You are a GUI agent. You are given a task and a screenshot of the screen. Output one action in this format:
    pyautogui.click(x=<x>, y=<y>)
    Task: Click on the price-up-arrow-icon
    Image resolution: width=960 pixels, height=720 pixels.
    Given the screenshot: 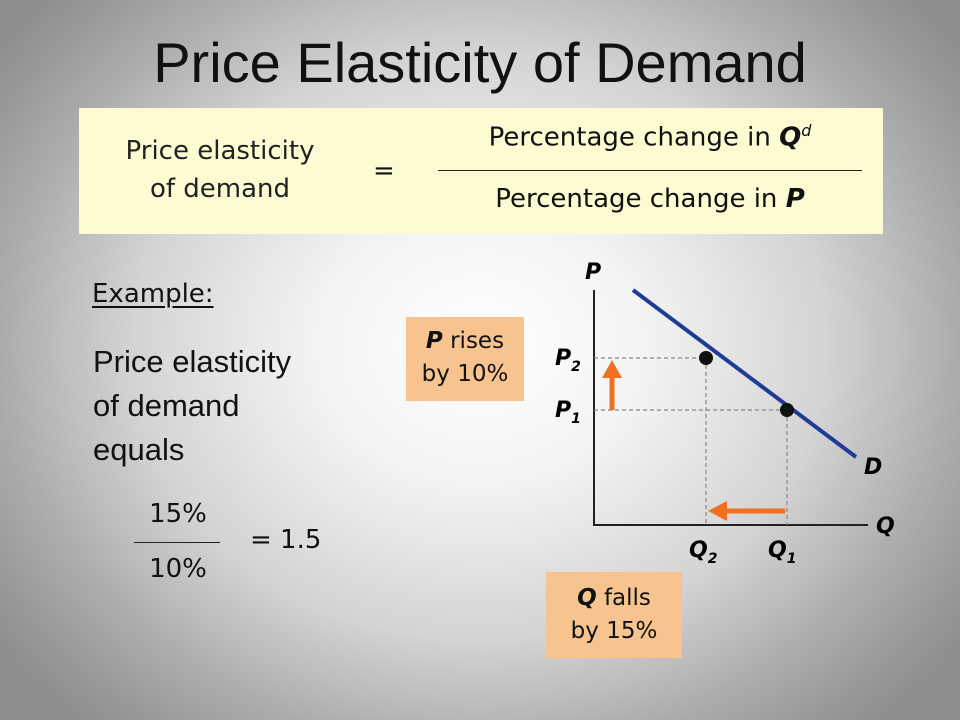 What is the action you would take?
    pyautogui.click(x=612, y=385)
    